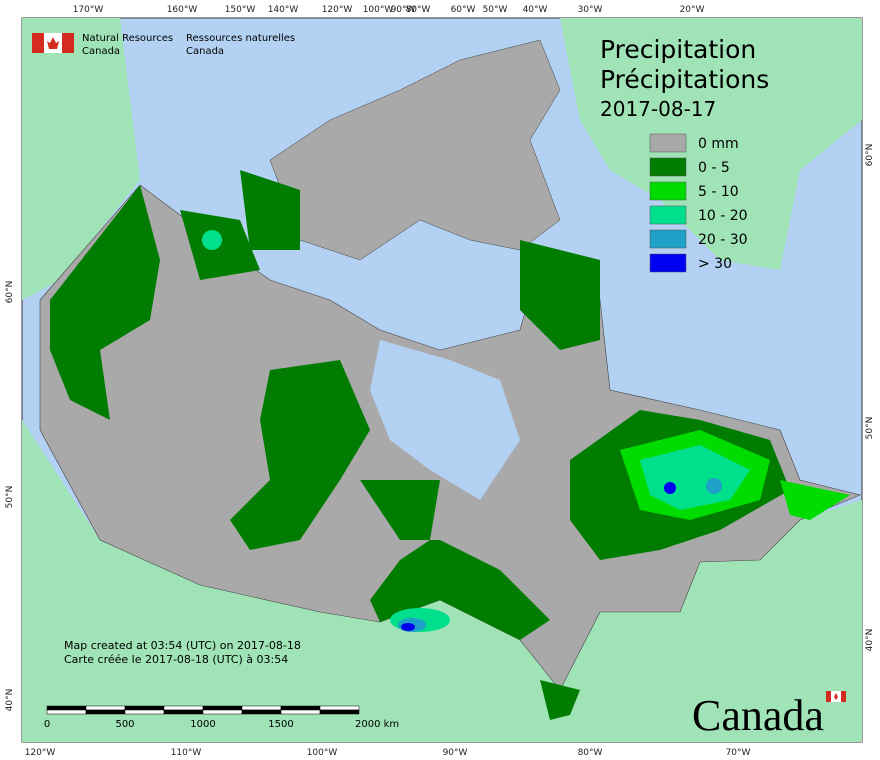  I want to click on flag-mark, so click(836, 696).